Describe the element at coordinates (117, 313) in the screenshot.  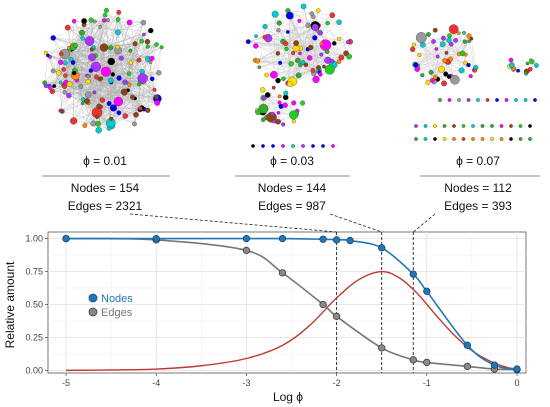
I see `legend-edges-label: Edges` at that location.